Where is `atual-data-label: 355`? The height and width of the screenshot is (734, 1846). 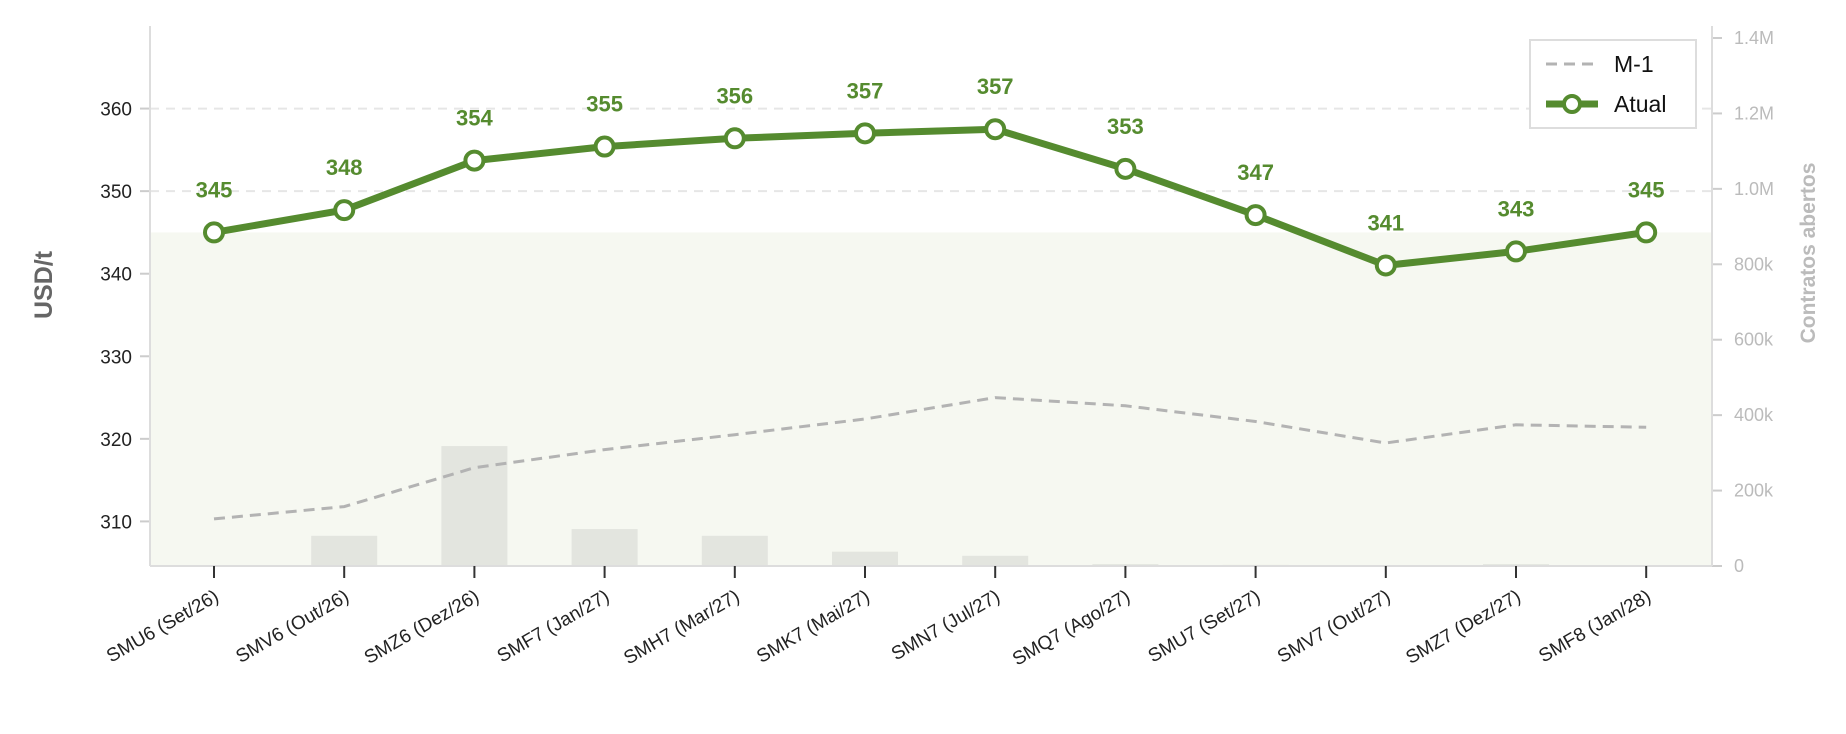
atual-data-label: 355 is located at coordinates (604, 104).